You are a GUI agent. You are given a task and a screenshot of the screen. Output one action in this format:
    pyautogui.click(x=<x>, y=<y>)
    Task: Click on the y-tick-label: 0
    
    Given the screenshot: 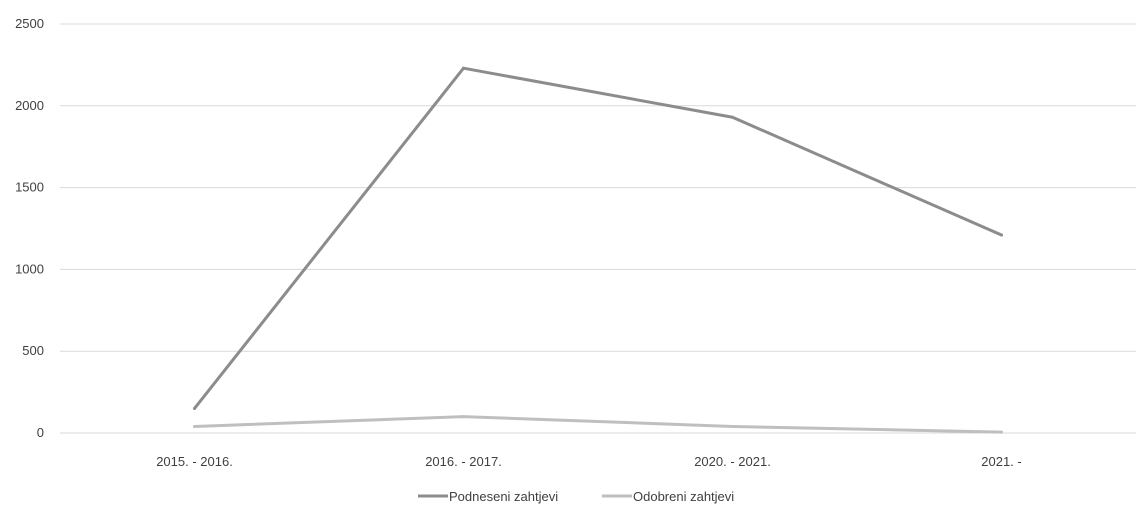 What is the action you would take?
    pyautogui.click(x=40, y=432)
    